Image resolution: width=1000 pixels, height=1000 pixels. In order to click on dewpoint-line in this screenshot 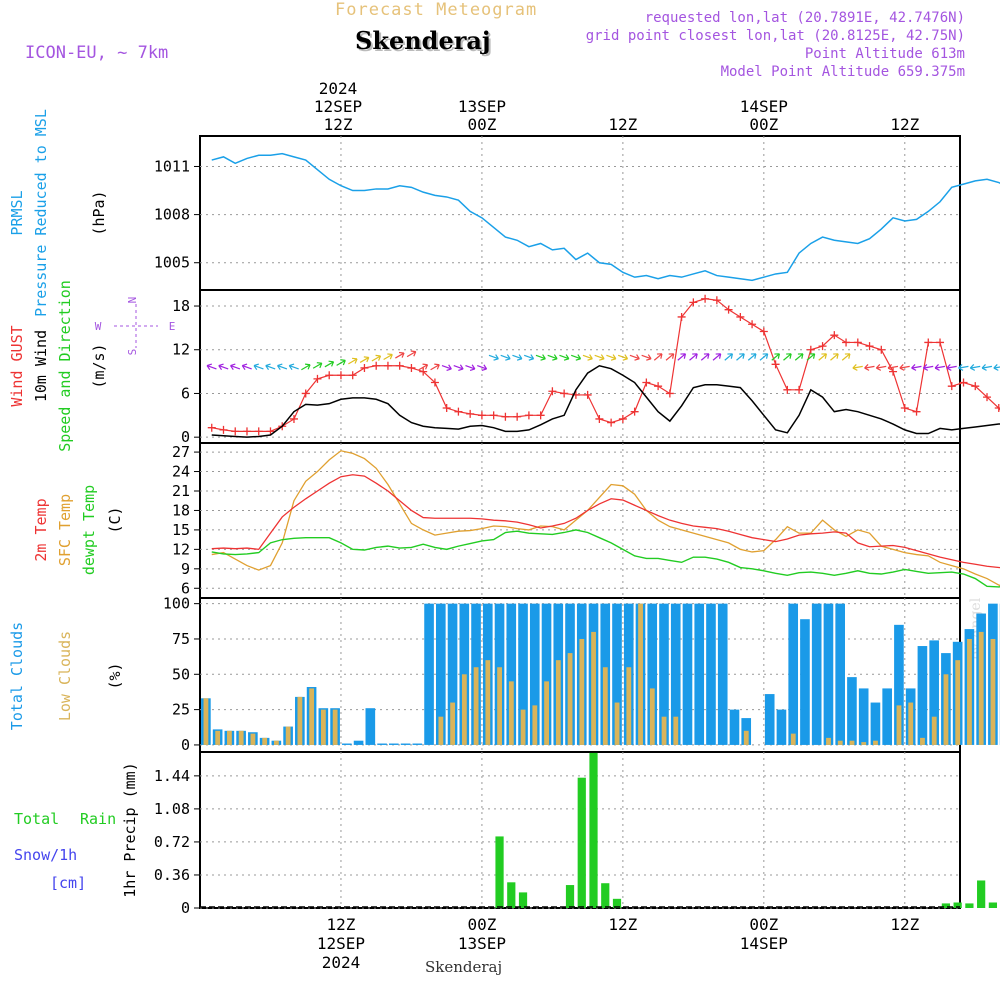, I will do `click(605, 558)`.